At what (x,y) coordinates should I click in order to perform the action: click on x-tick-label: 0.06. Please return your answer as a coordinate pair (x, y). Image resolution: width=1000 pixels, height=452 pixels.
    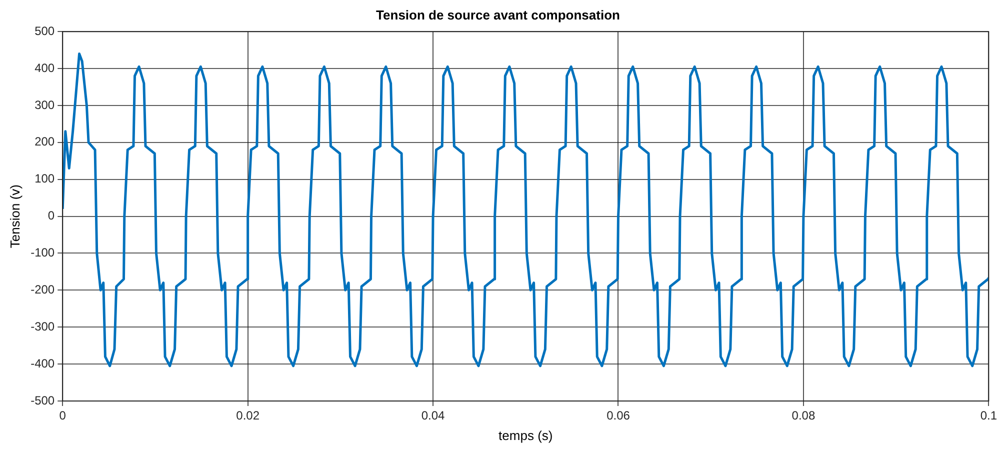
    Looking at the image, I should click on (618, 415).